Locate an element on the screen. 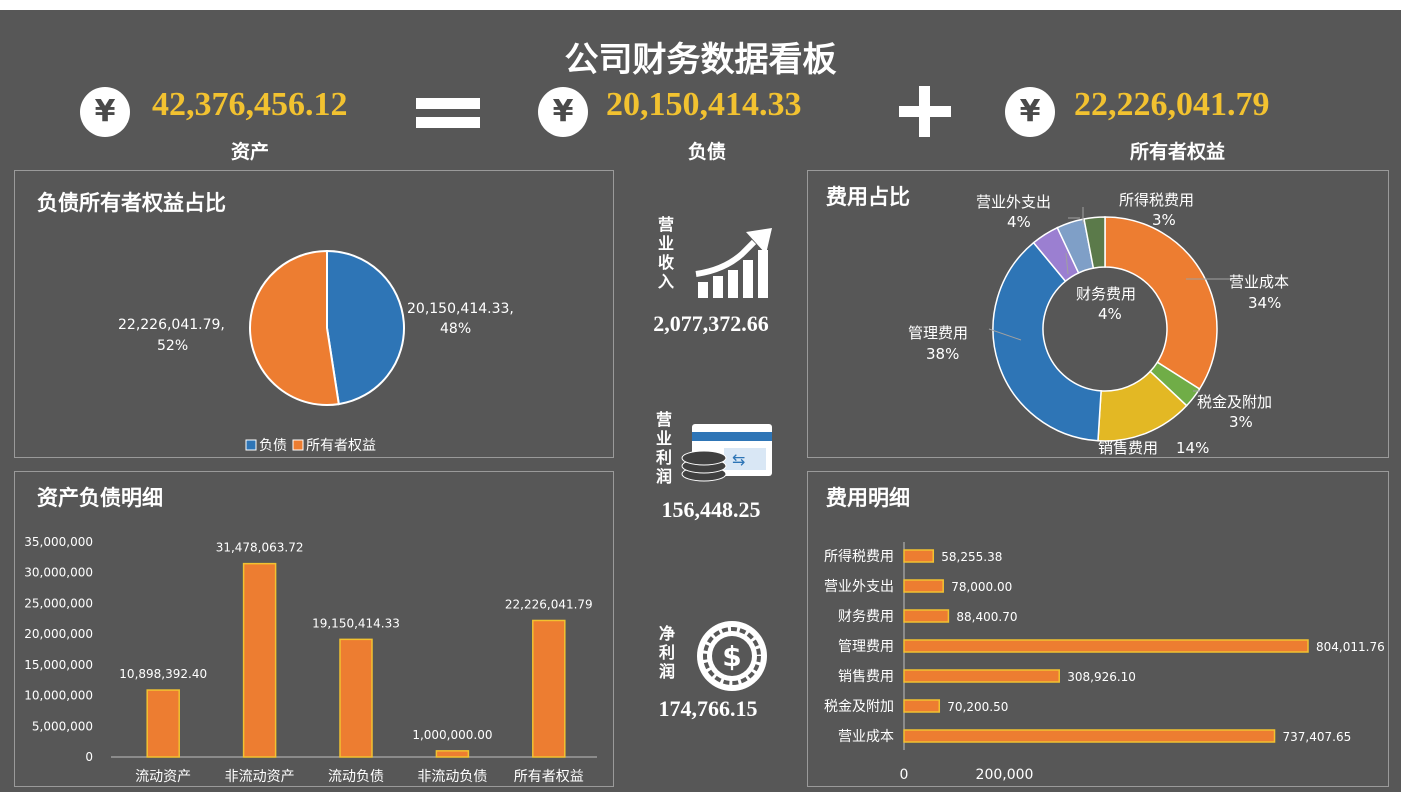 Image resolution: width=1401 pixels, height=792 pixels. donut-label-name: 营业外支出 is located at coordinates (1013, 202).